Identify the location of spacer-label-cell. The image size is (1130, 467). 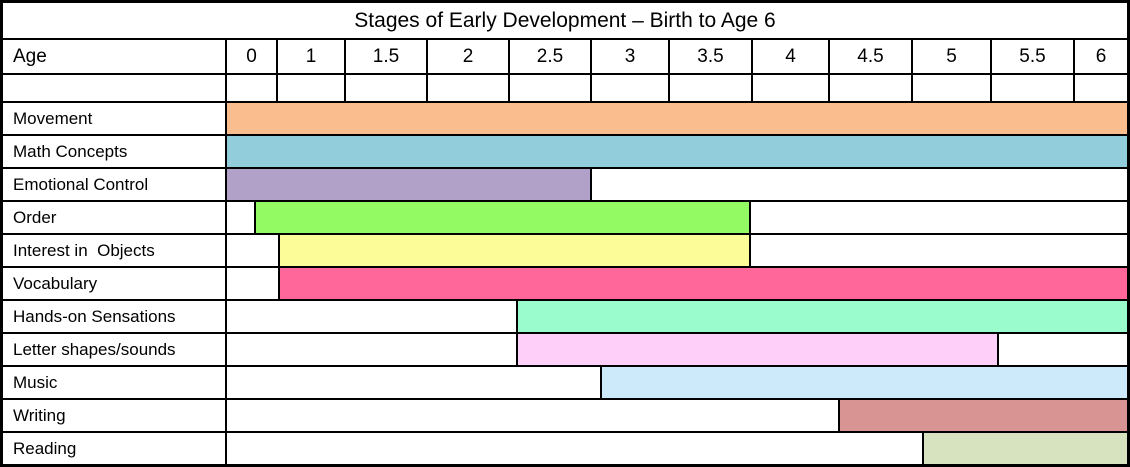
(115, 88).